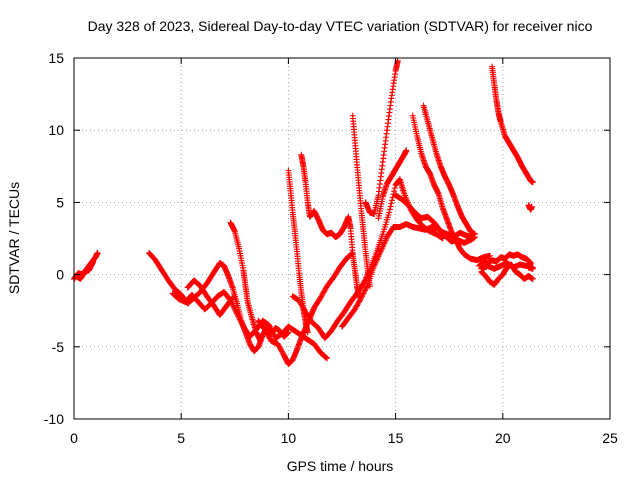  What do you see at coordinates (340, 466) in the screenshot?
I see `x-axis-label: GPS time / hours` at bounding box center [340, 466].